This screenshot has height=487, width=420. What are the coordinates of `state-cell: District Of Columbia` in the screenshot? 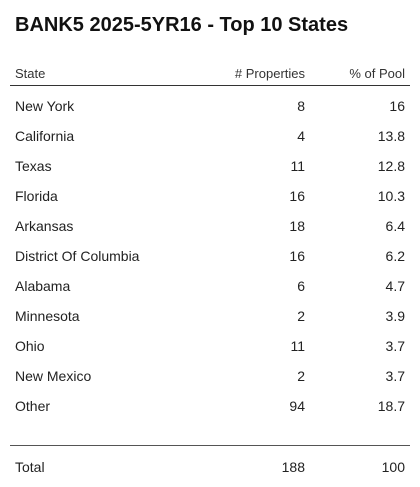 It's located at (77, 256).